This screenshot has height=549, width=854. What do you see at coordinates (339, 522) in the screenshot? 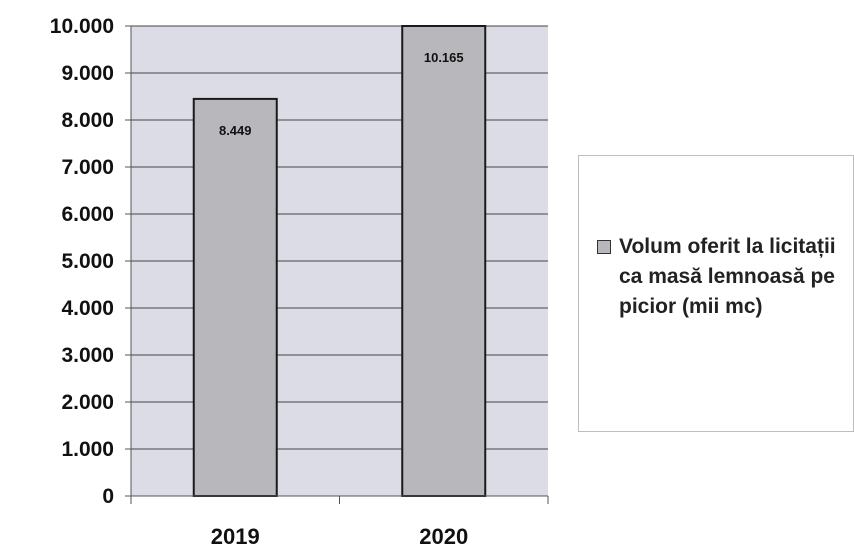
I see `x-axis: 2019 2020` at bounding box center [339, 522].